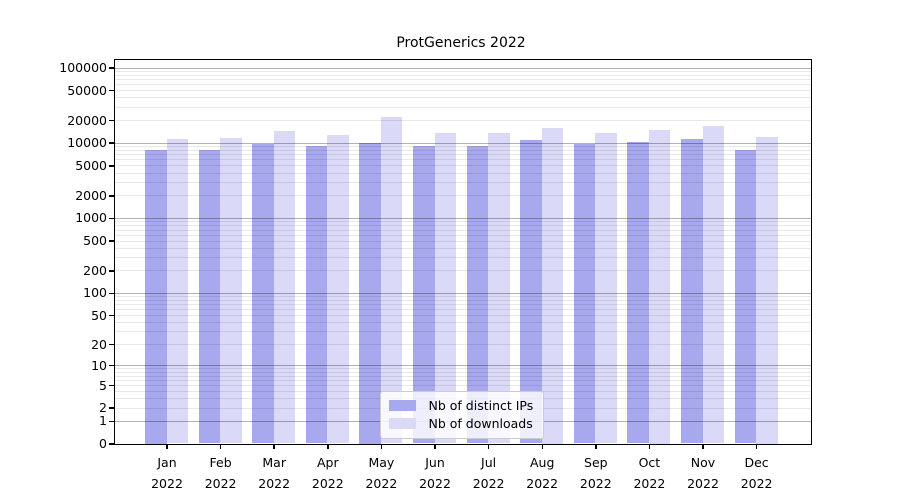 The height and width of the screenshot is (500, 900). I want to click on y-tick-label-2: 2, so click(103, 408).